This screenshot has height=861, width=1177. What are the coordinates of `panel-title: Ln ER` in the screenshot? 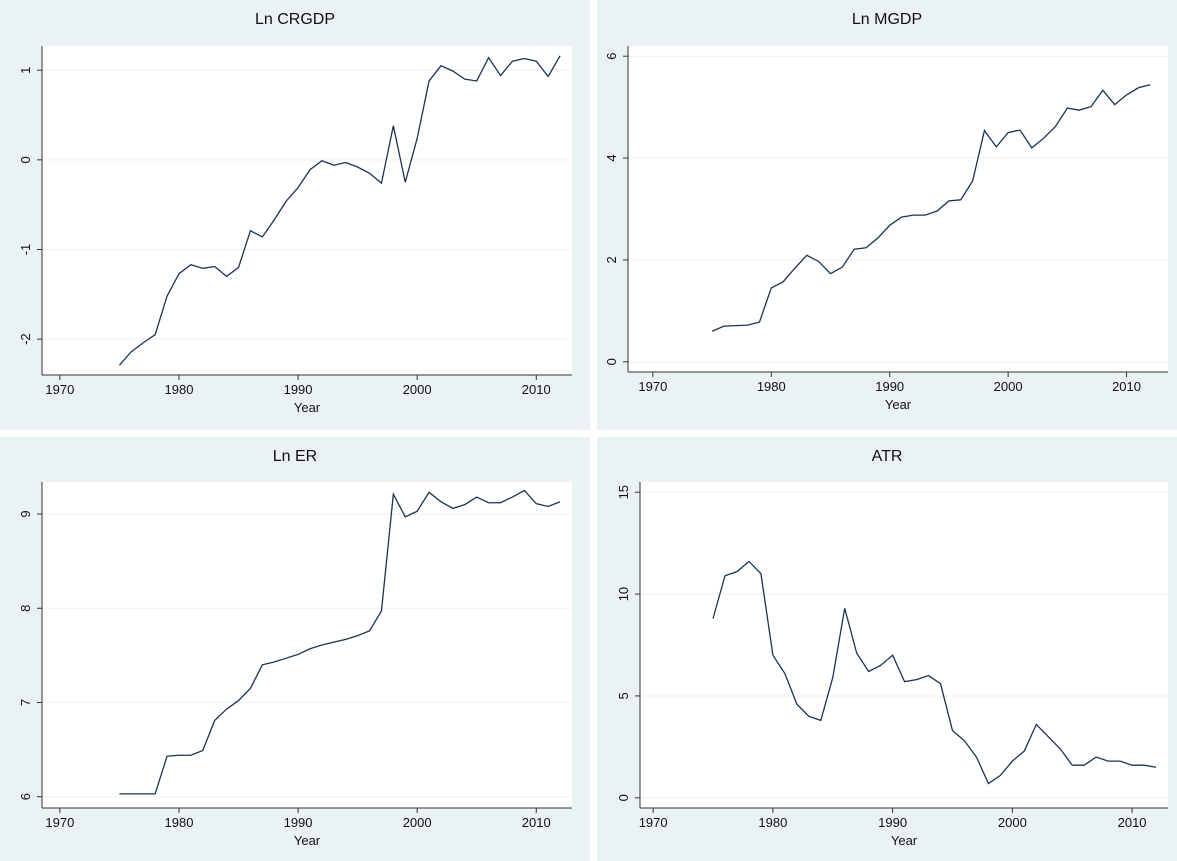 It's located at (295, 456).